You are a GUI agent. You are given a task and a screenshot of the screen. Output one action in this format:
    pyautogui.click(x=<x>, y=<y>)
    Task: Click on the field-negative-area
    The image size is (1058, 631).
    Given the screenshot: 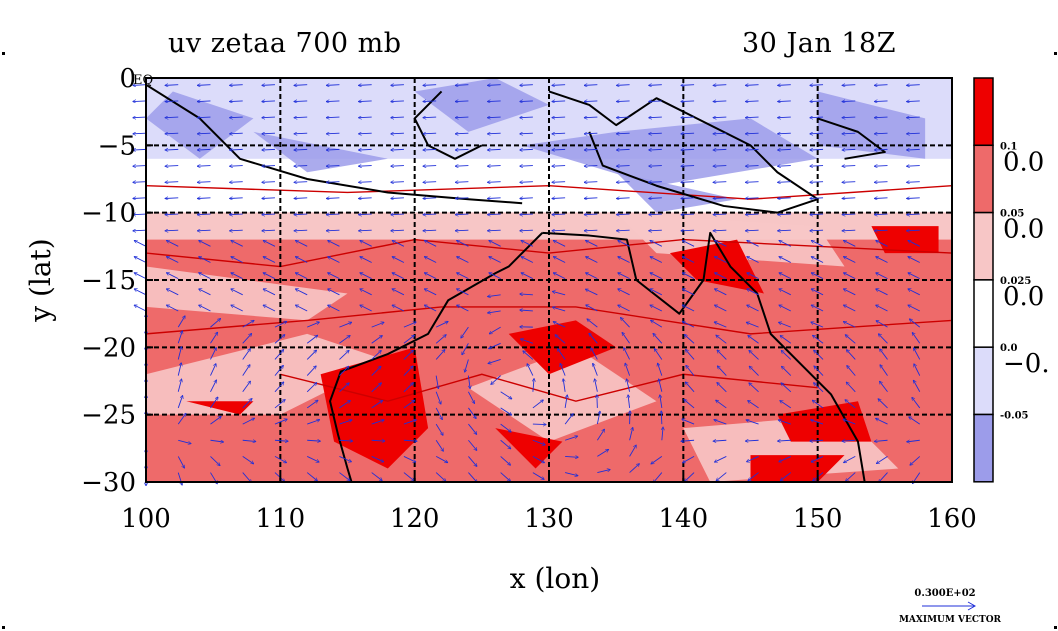 What is the action you would take?
    pyautogui.click(x=670, y=152)
    